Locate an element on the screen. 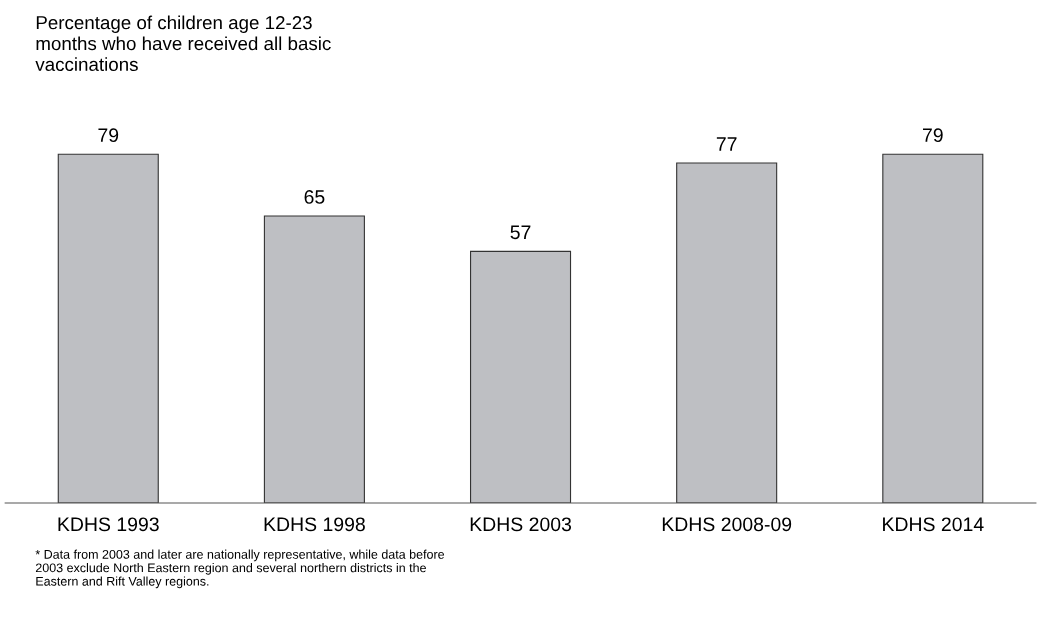  text: * Data from 2003 and later are nationally representative, while data before 2003 exclude North Eastern region and several northern districts in the Eastern and Rift Valley regions. is located at coordinates (240, 569).